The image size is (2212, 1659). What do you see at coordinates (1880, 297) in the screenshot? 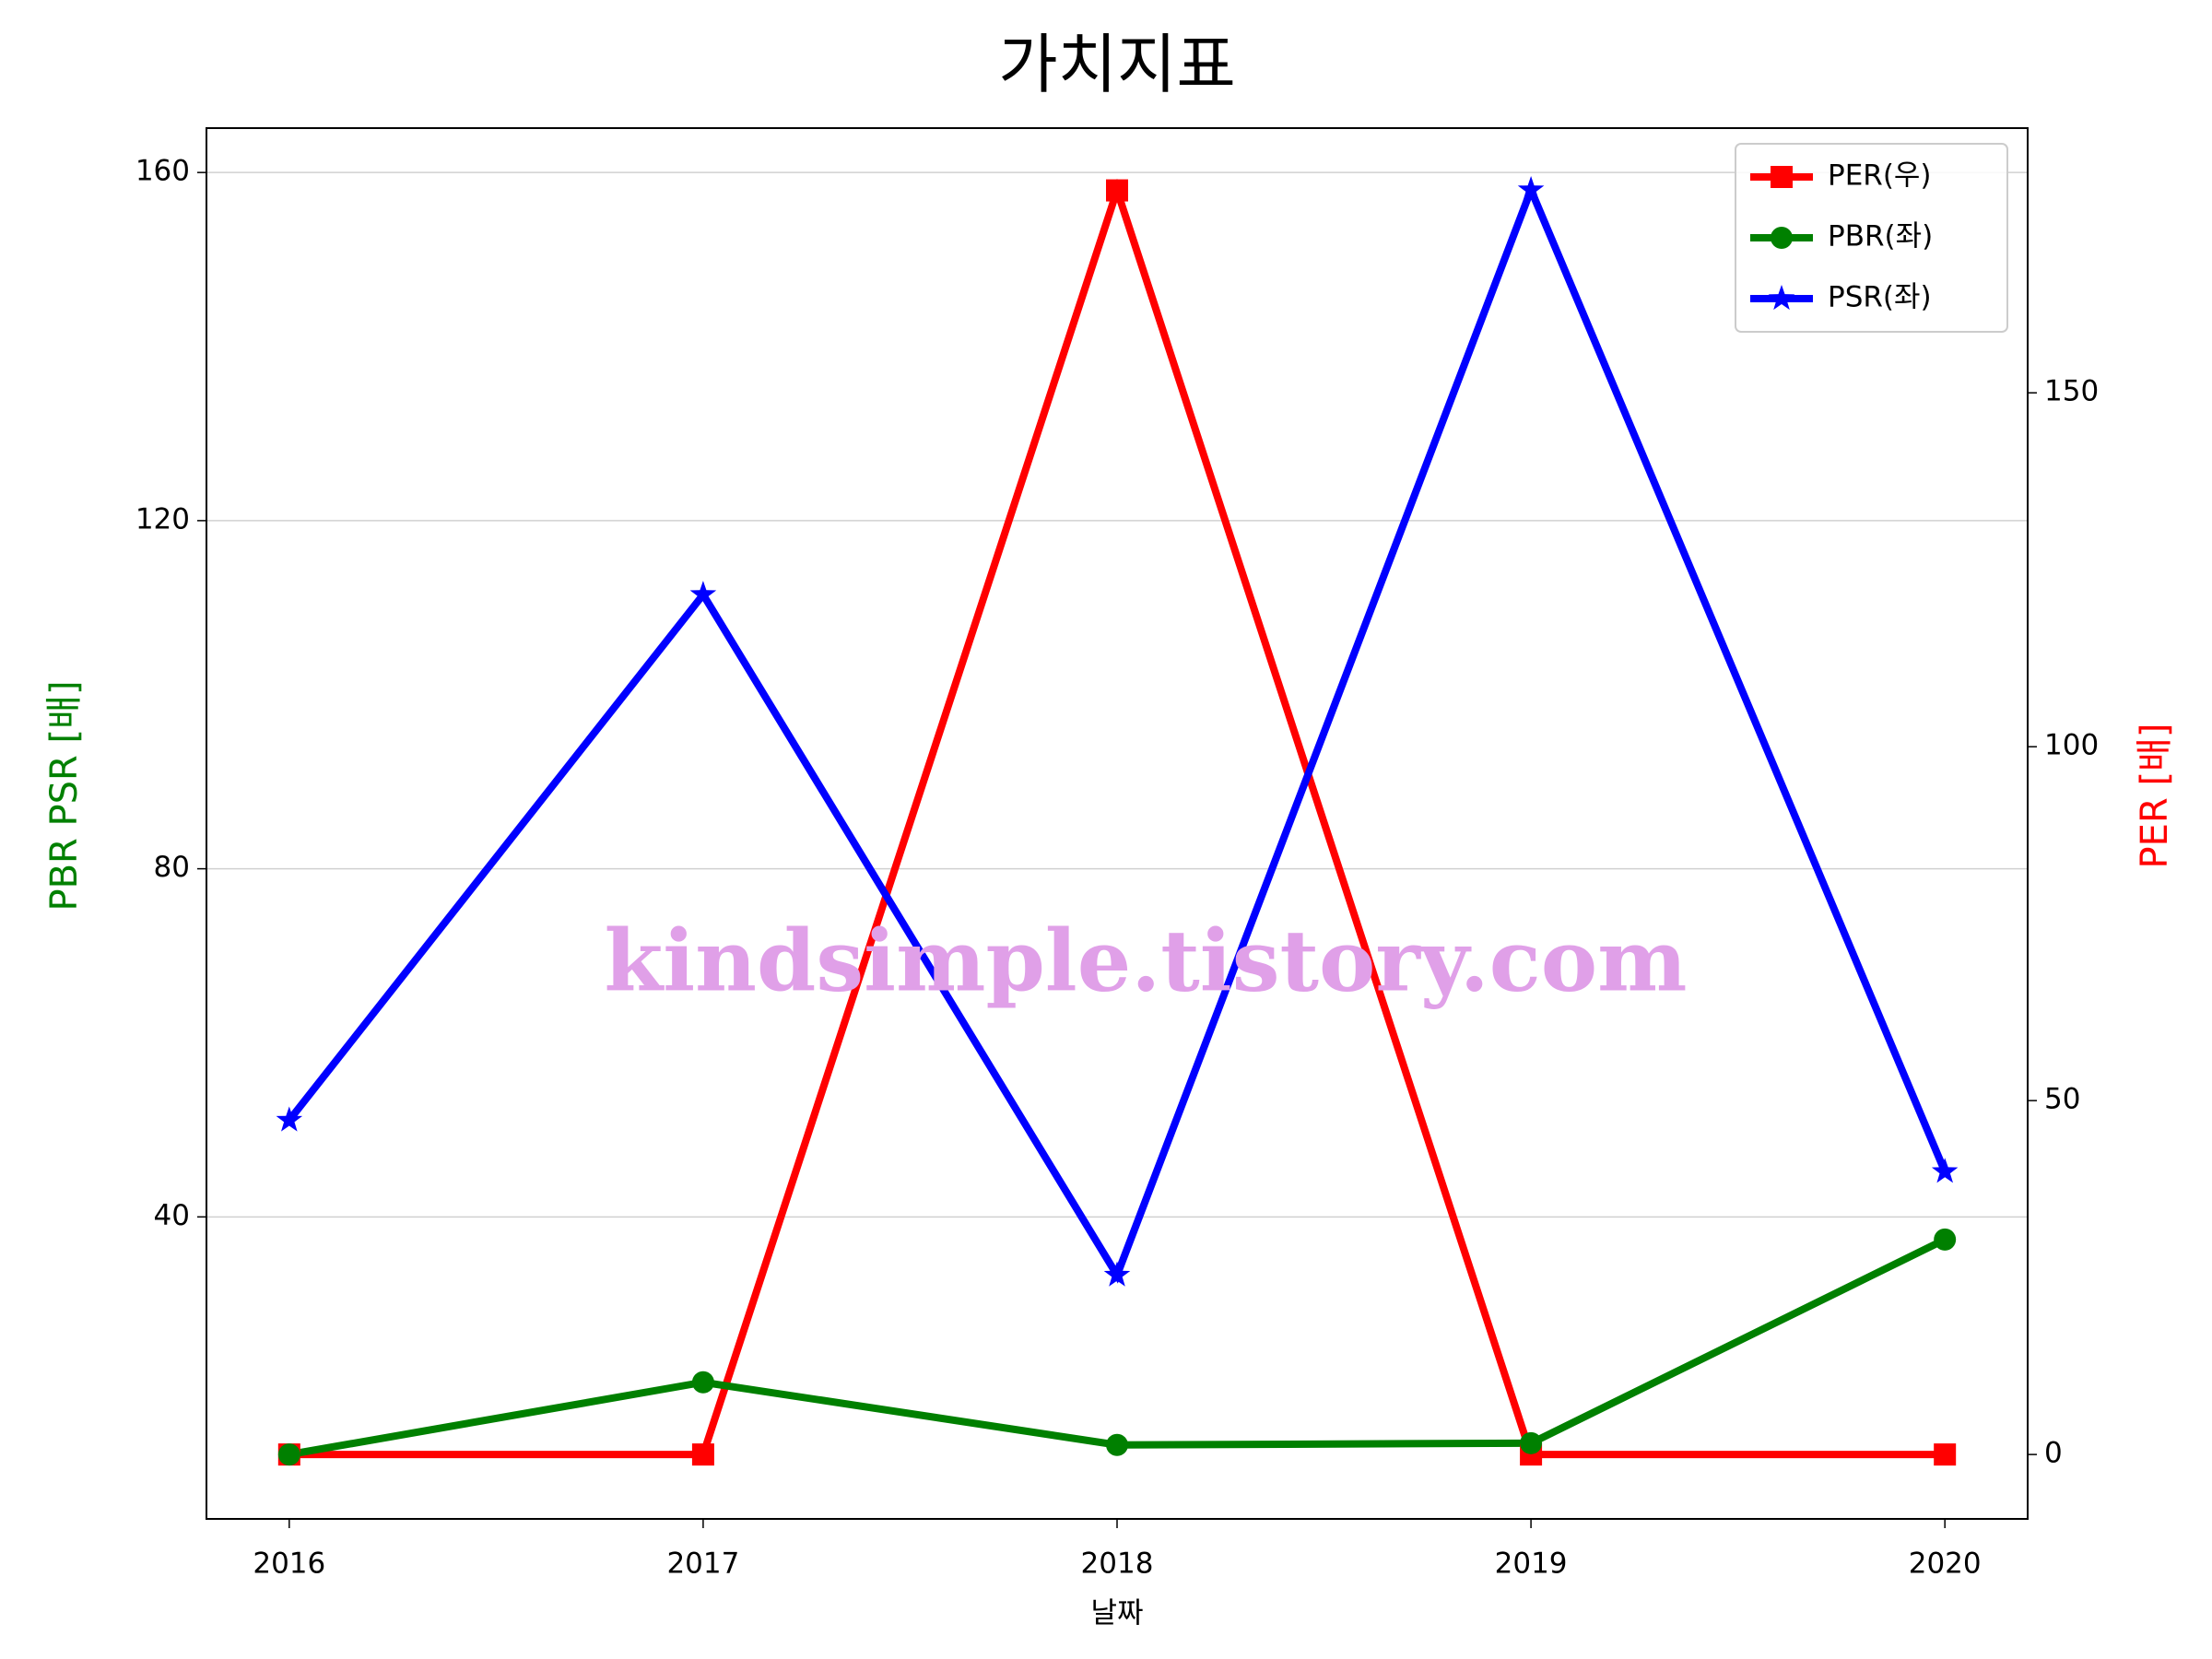
I see `legend-label: PSR(좌)` at bounding box center [1880, 297].